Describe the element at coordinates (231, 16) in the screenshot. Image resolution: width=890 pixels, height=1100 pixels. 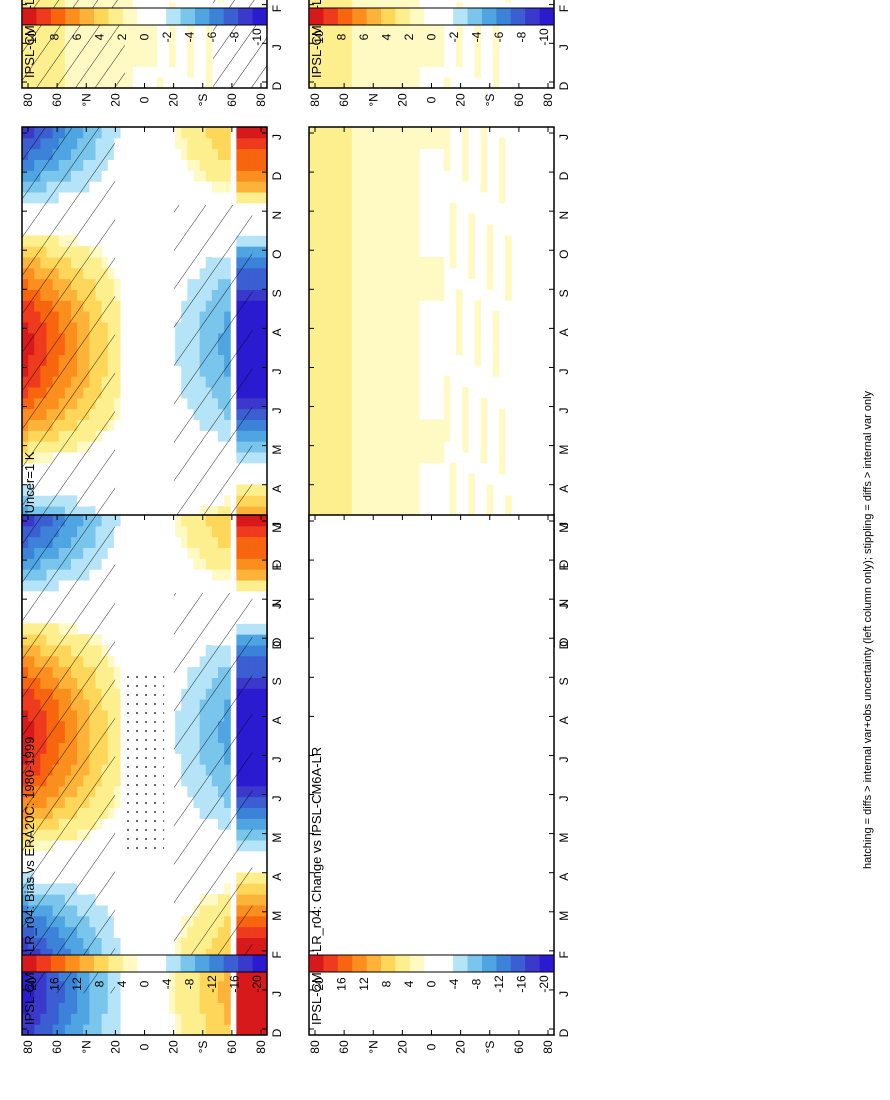
I see `colorbar-swatch` at that location.